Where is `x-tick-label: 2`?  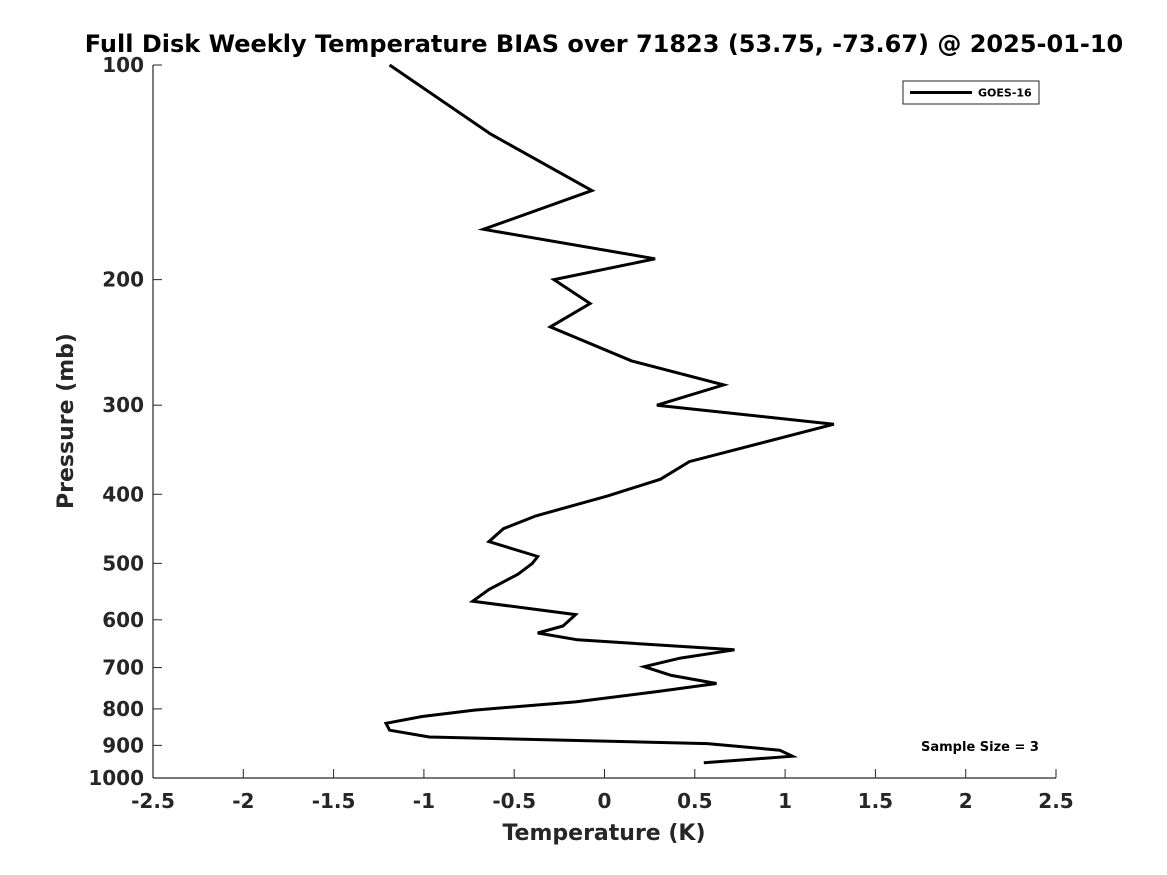
x-tick-label: 2 is located at coordinates (966, 801).